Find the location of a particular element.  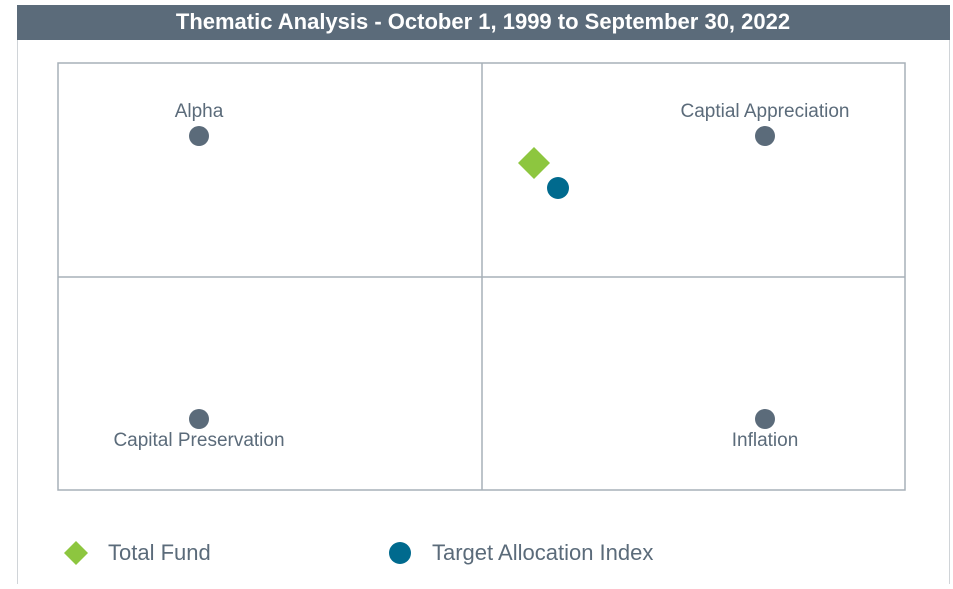

quadrant-label: Inflation is located at coordinates (765, 440).